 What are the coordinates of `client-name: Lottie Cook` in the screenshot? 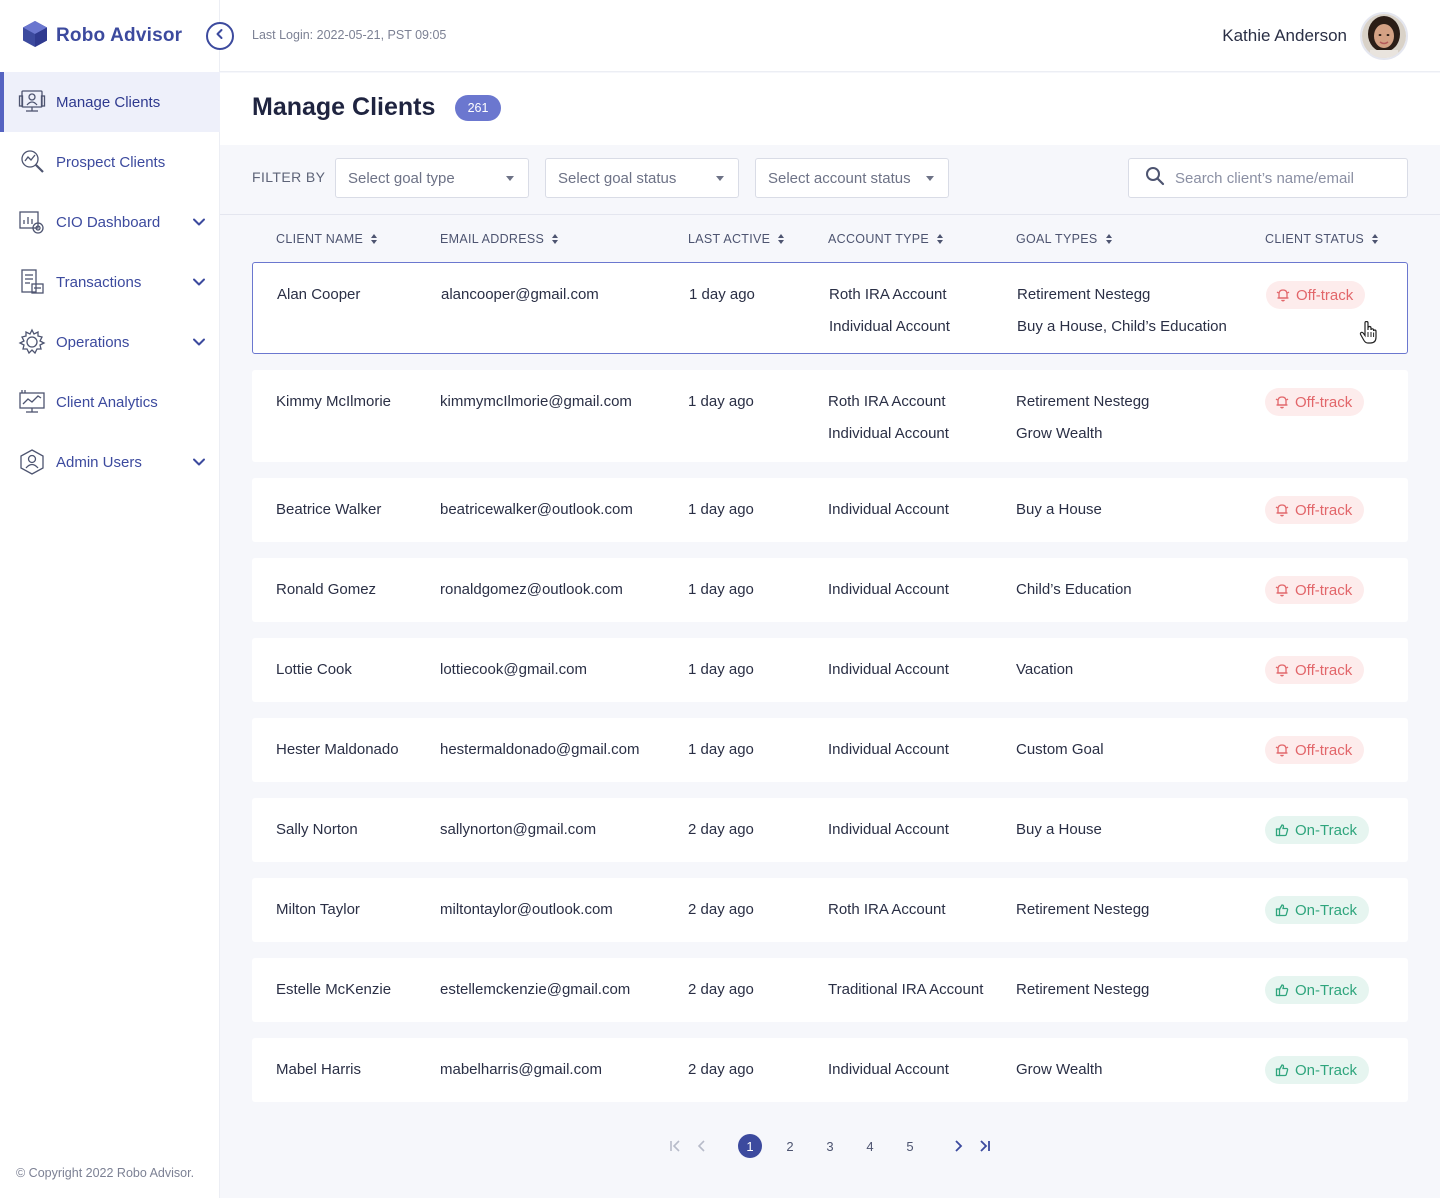 It's located at (314, 669).